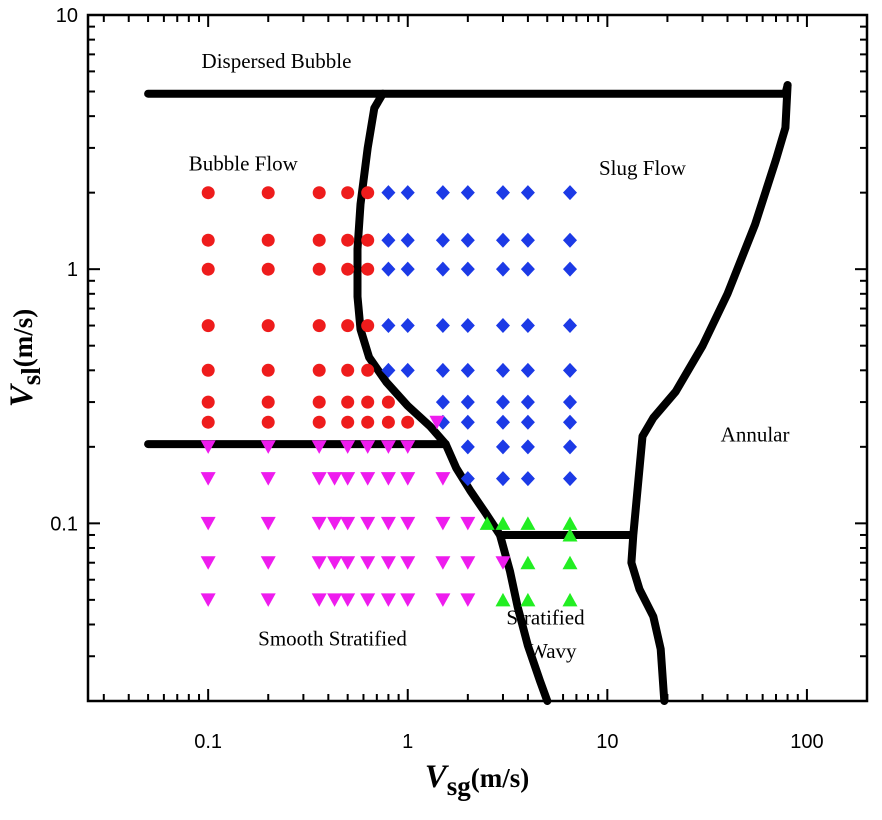  Describe the element at coordinates (806, 742) in the screenshot. I see `x-tick-label: 100` at that location.